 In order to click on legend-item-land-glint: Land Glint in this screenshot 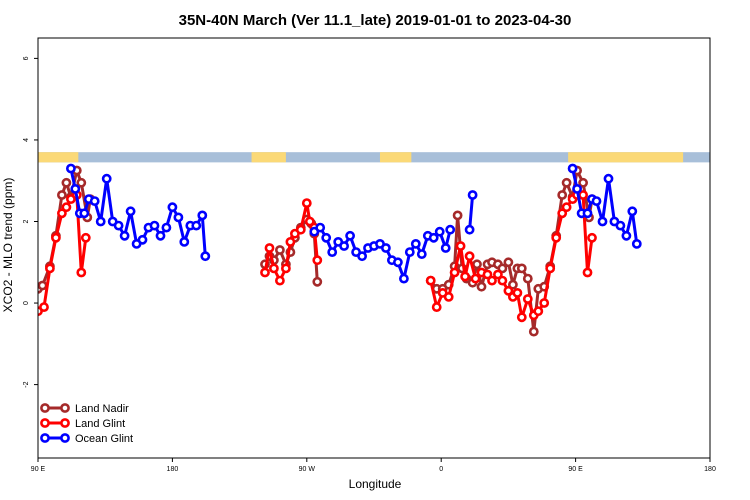, I will do `click(82, 424)`.